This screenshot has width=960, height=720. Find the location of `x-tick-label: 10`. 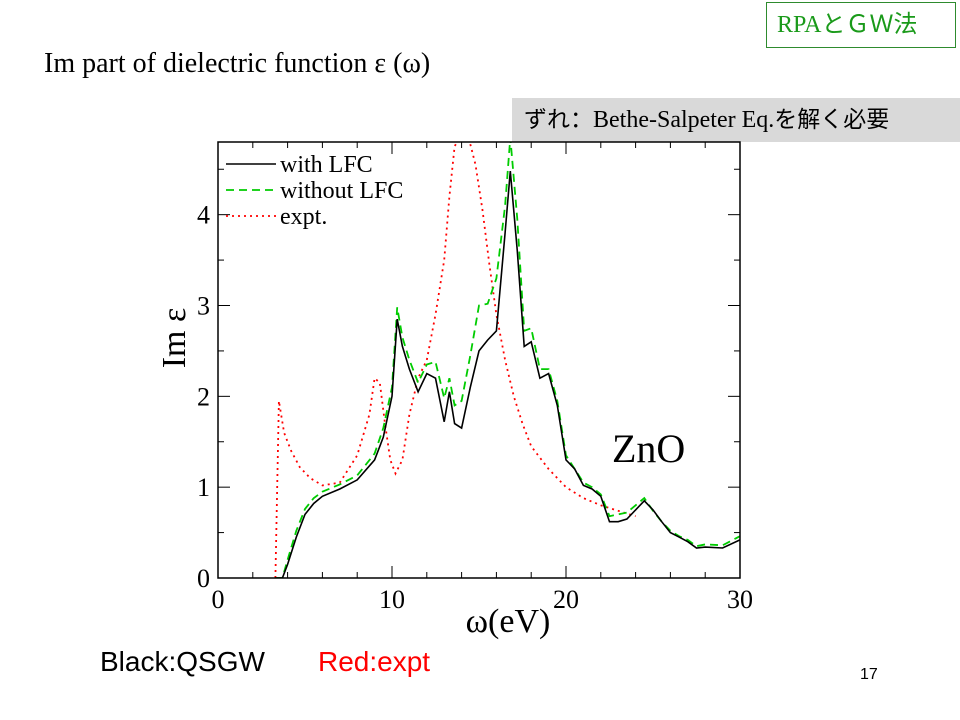

x-tick-label: 10 is located at coordinates (392, 599).